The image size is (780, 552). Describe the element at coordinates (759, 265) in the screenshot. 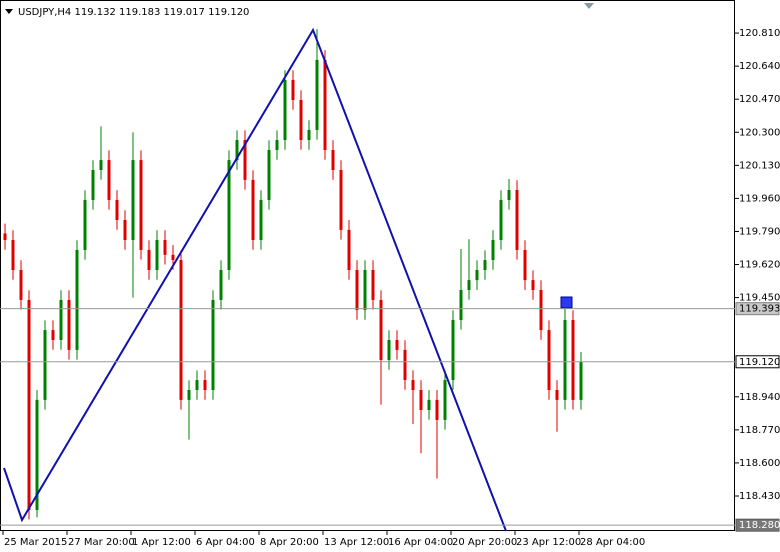

I see `y-tick-label: 119.620` at that location.